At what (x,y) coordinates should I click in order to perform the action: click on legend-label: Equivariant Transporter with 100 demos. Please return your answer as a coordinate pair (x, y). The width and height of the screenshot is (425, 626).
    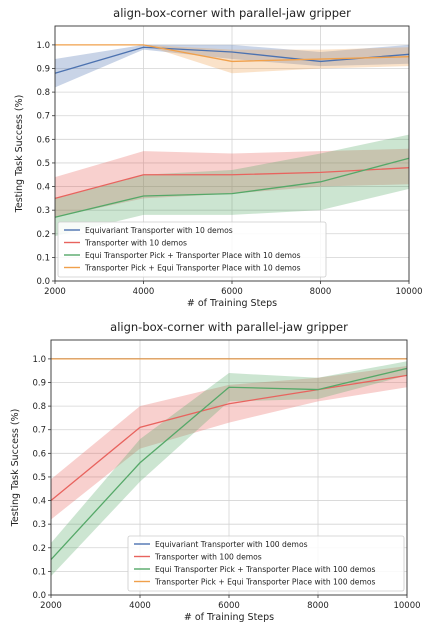
    Looking at the image, I should click on (231, 544).